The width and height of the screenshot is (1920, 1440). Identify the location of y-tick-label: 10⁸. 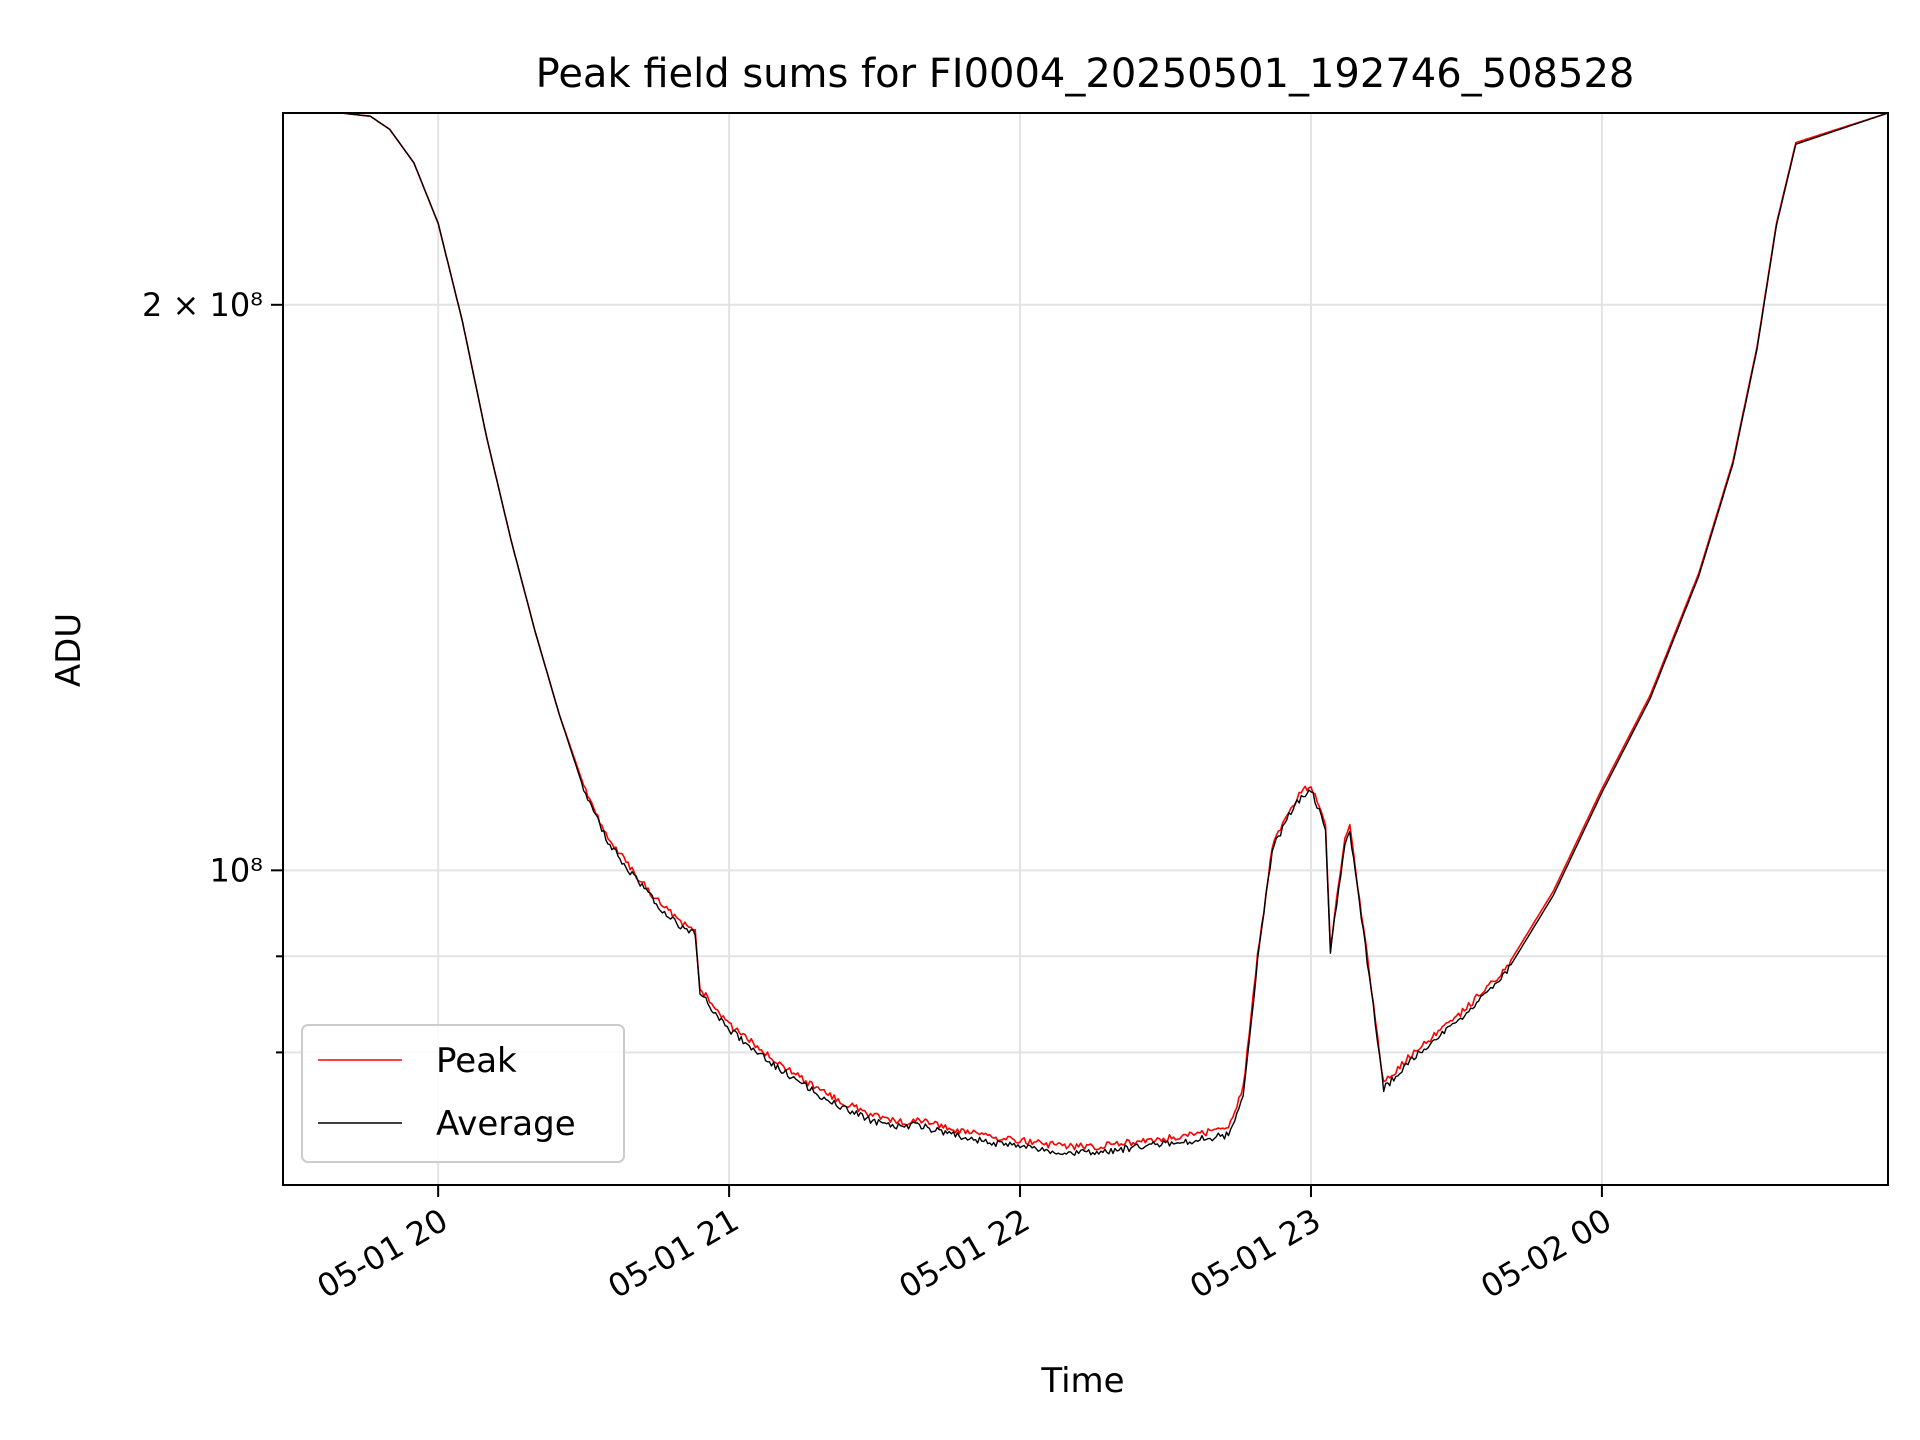
(236, 870).